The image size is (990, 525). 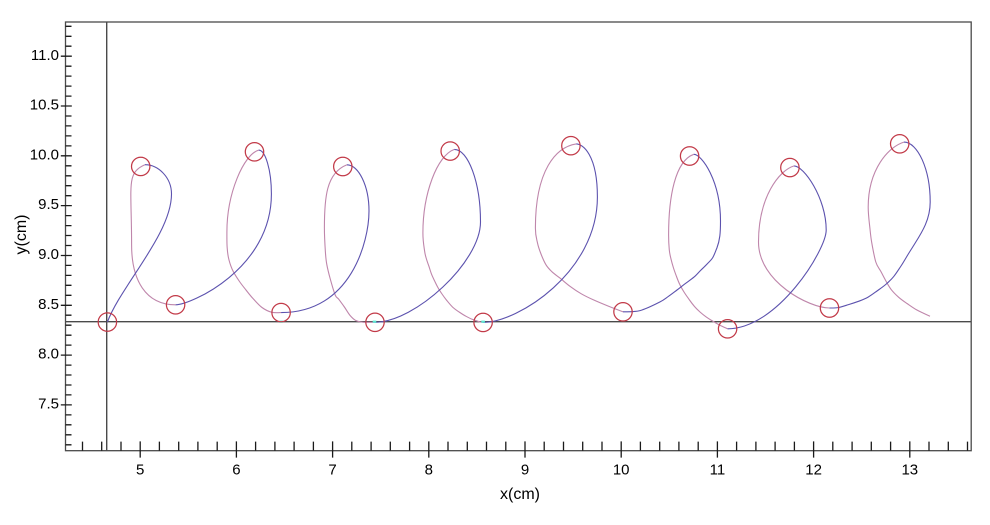 I want to click on svg-text: 12, so click(x=813, y=470).